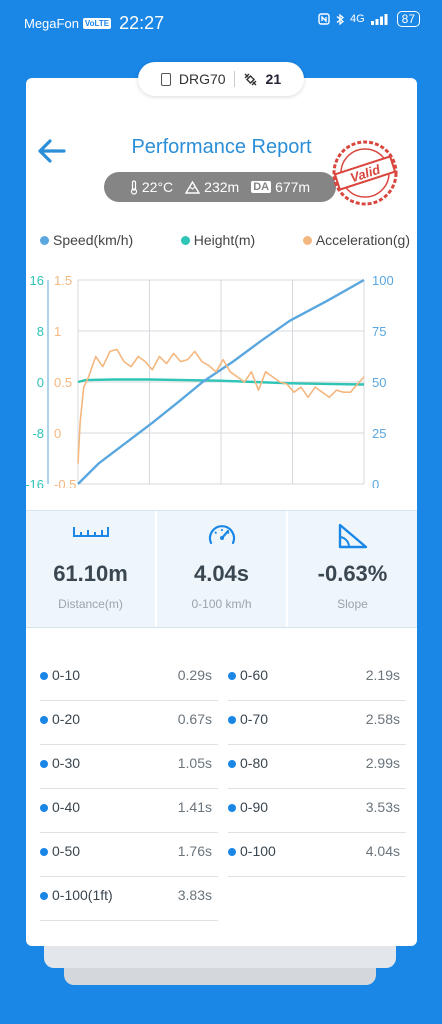 This screenshot has height=1024, width=442. I want to click on legend-acceleration: Acceleration(g), so click(356, 240).